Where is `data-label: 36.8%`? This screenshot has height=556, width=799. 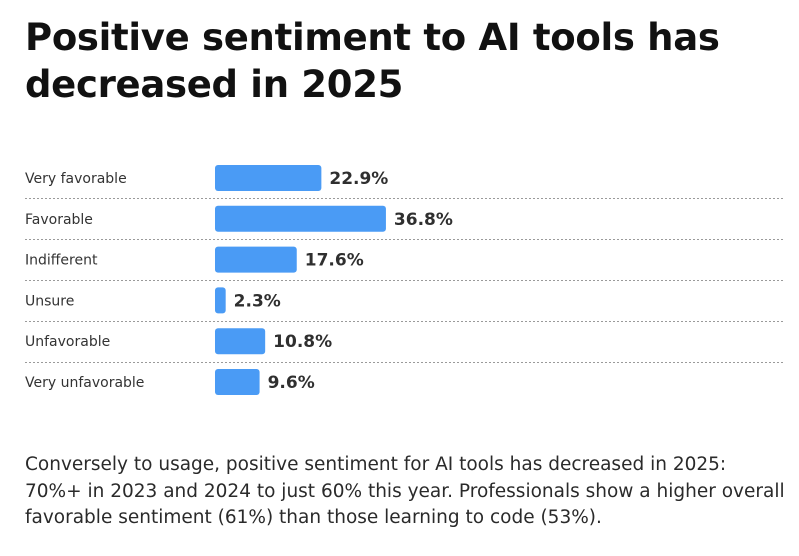
data-label: 36.8% is located at coordinates (423, 220).